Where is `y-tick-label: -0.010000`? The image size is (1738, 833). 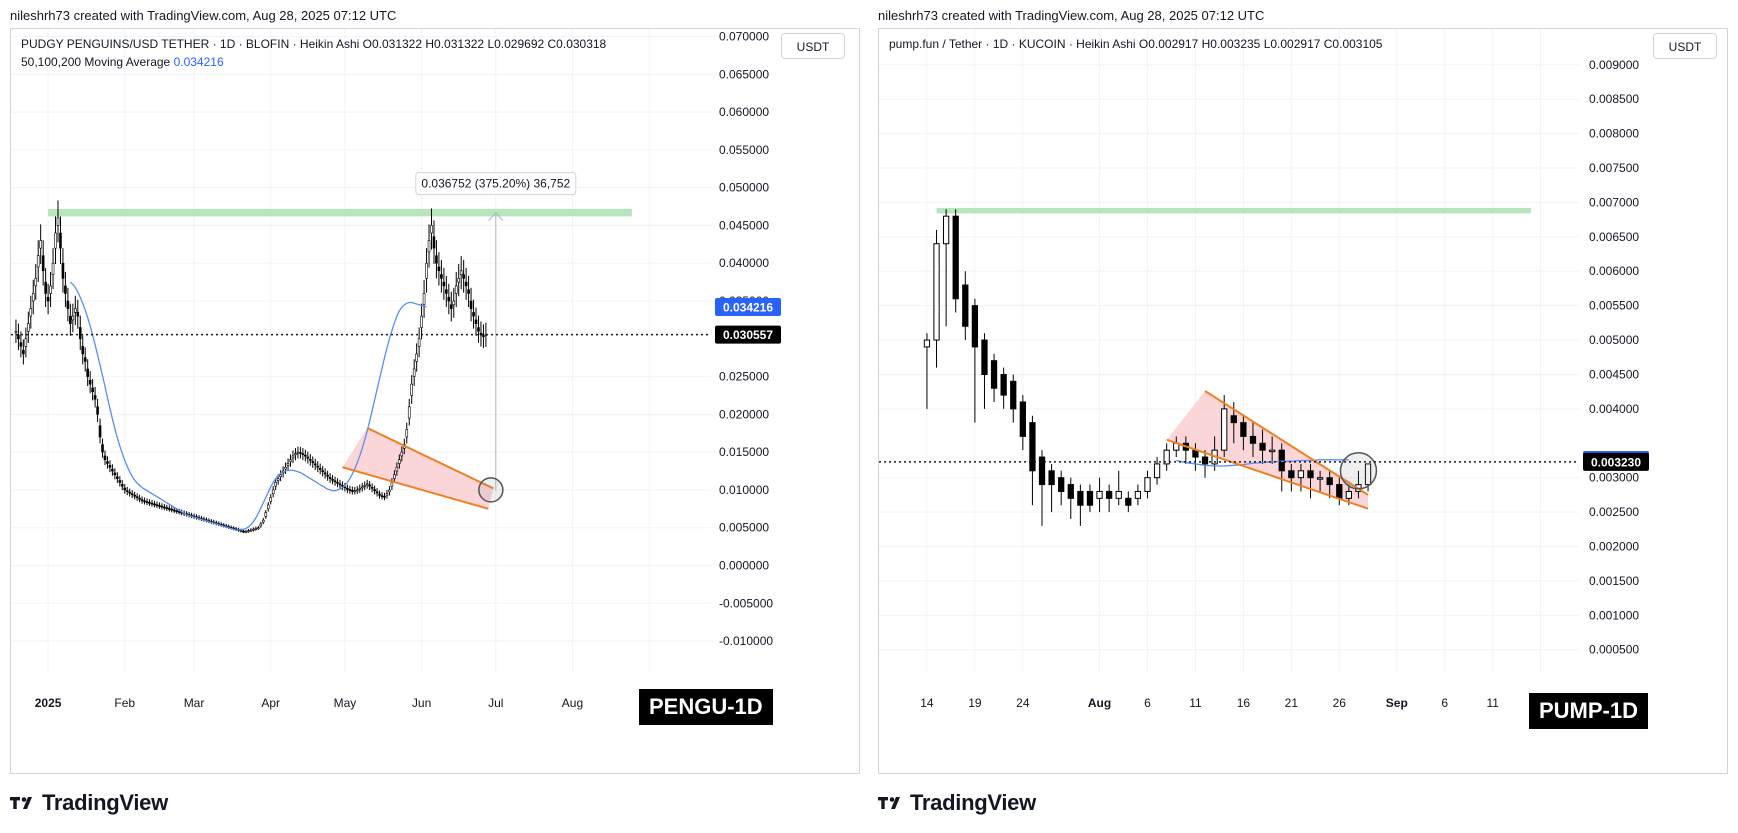 y-tick-label: -0.010000 is located at coordinates (746, 641).